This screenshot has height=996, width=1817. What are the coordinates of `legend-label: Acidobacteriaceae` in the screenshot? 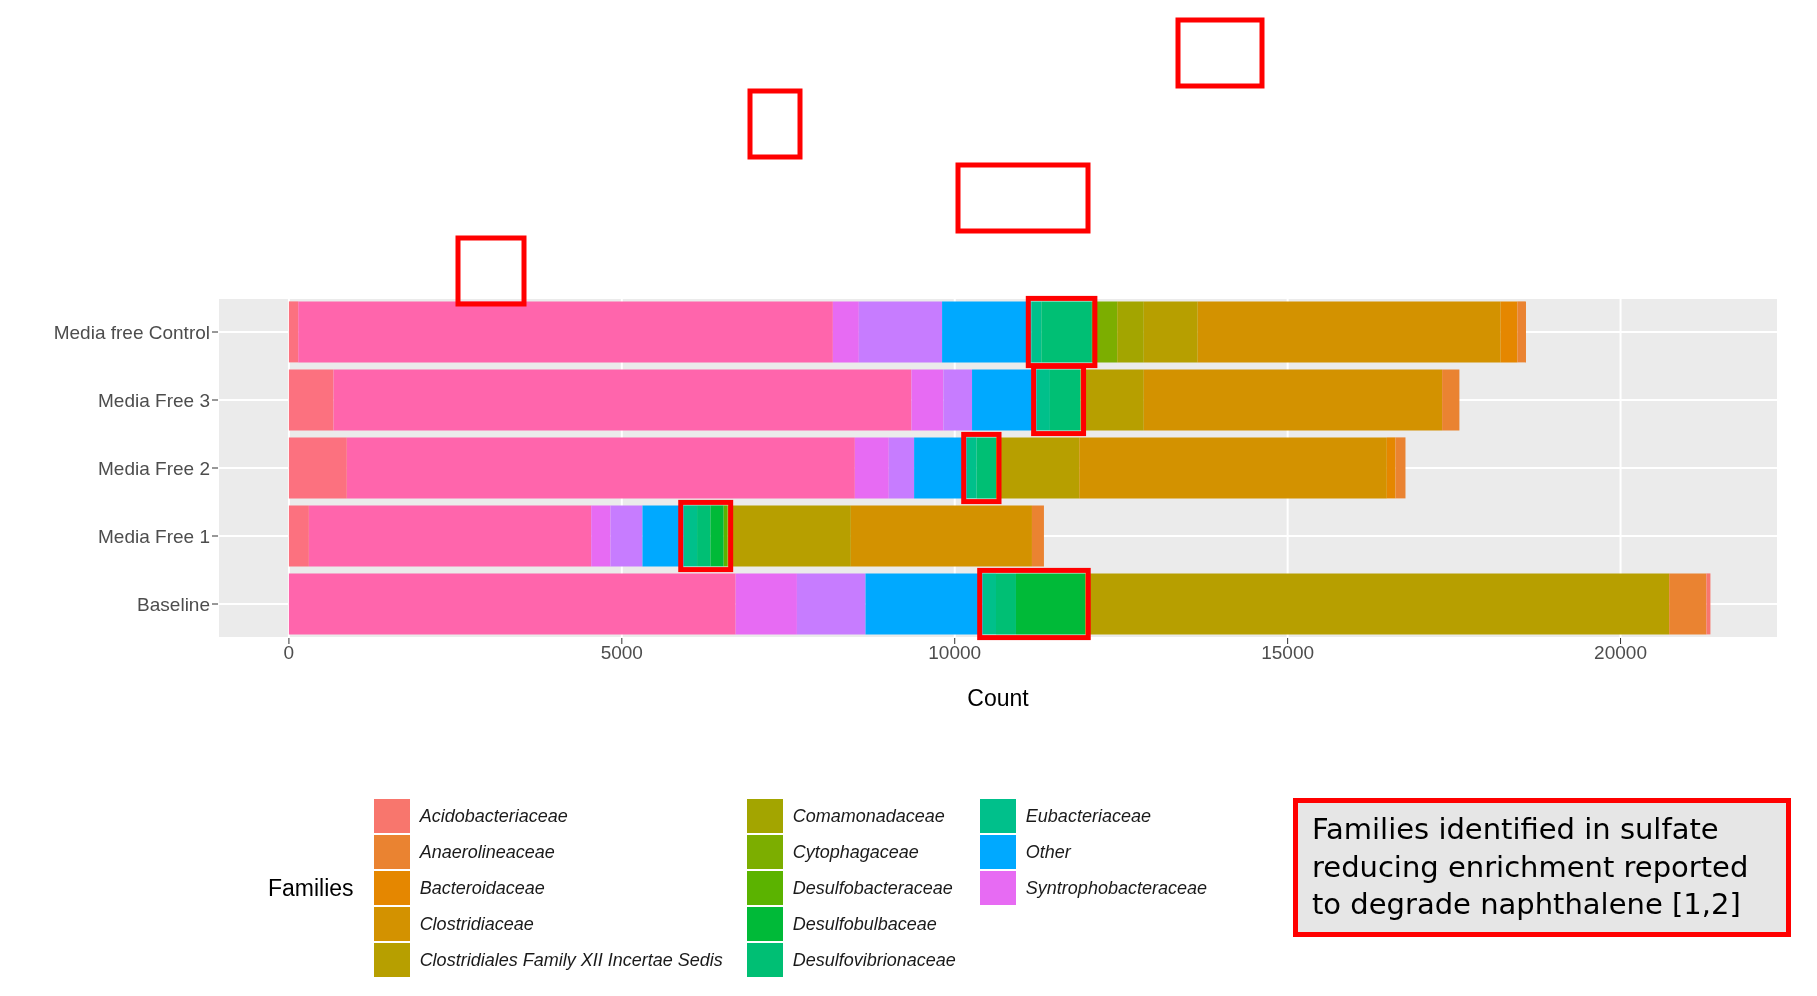 It's located at (493, 816).